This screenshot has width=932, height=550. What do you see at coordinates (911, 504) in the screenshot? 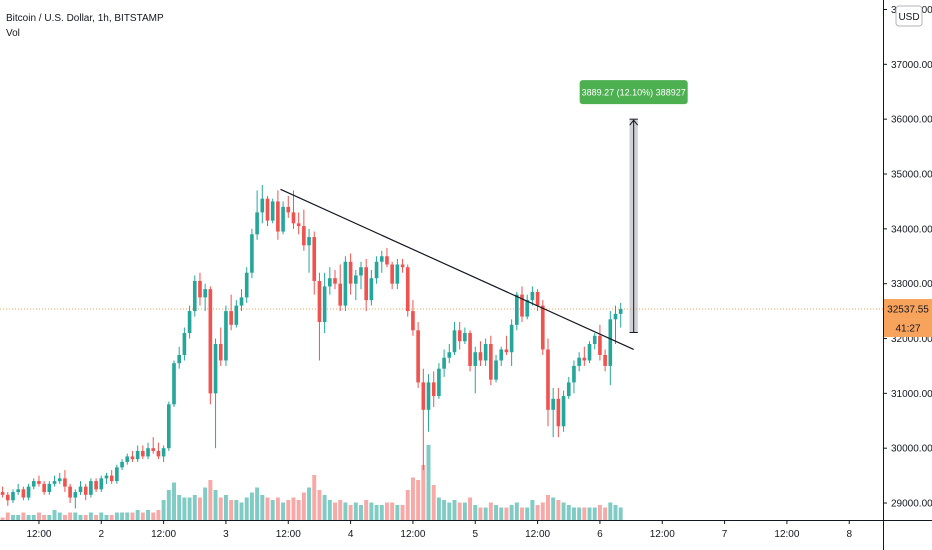
I see `y-tick-label: 29000.00` at bounding box center [911, 504].